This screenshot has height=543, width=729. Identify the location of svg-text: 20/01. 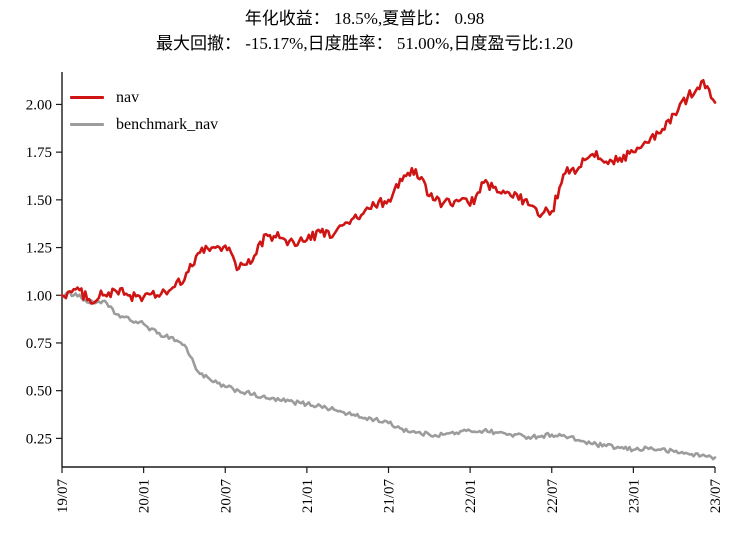
(145, 496).